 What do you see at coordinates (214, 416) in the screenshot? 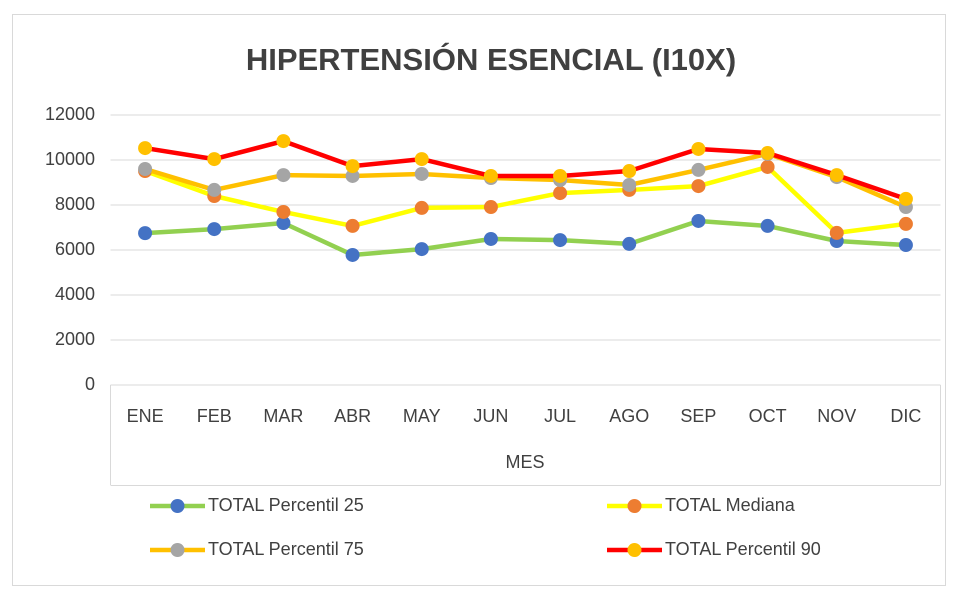
I see `x-tick-label: FEB` at bounding box center [214, 416].